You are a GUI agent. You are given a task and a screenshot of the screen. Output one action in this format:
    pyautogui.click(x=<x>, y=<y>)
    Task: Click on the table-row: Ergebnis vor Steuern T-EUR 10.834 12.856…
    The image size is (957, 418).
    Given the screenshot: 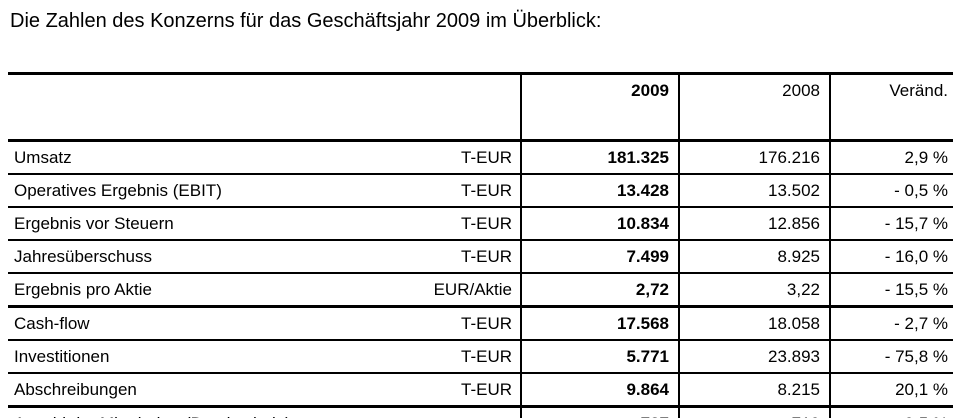 What is the action you would take?
    pyautogui.click(x=480, y=223)
    